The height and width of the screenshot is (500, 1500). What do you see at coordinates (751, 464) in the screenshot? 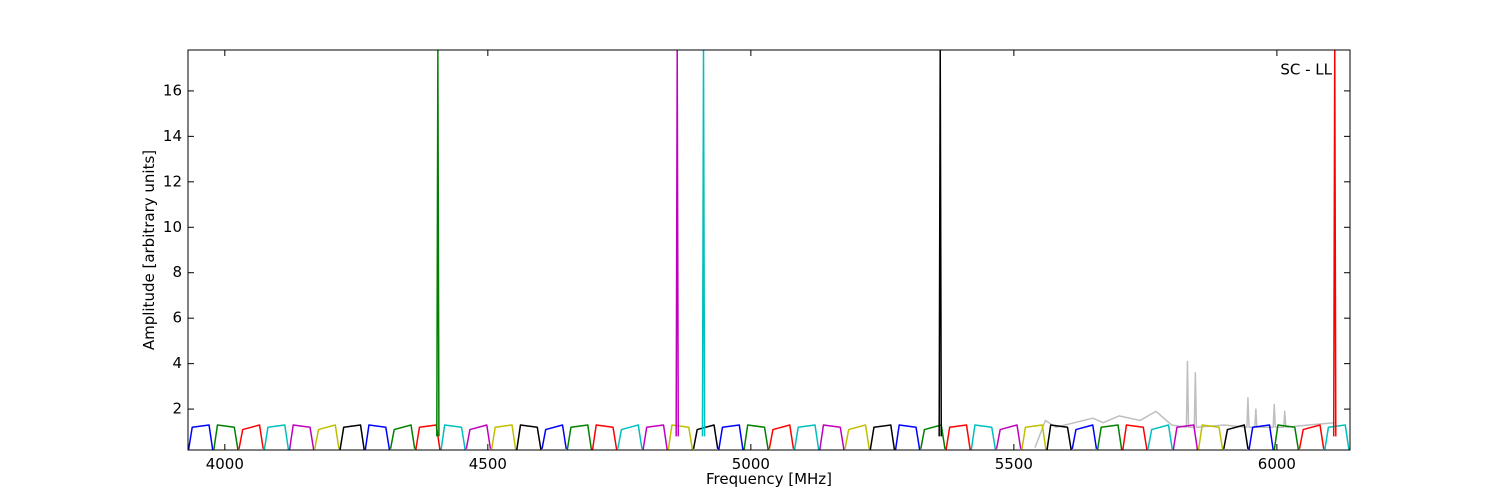
I see `x-tick-label: 5000` at bounding box center [751, 464].